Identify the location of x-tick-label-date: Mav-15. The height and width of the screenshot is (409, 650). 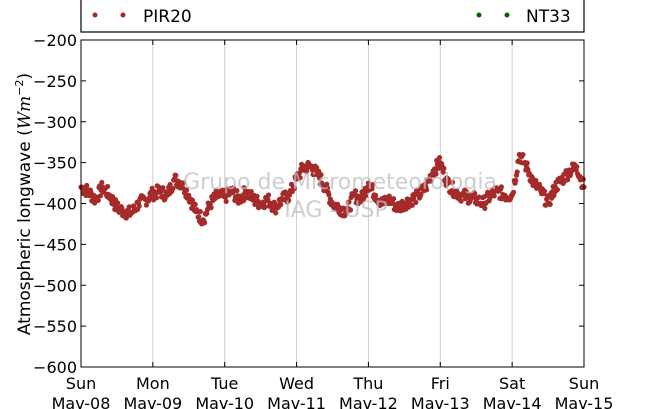
(584, 401).